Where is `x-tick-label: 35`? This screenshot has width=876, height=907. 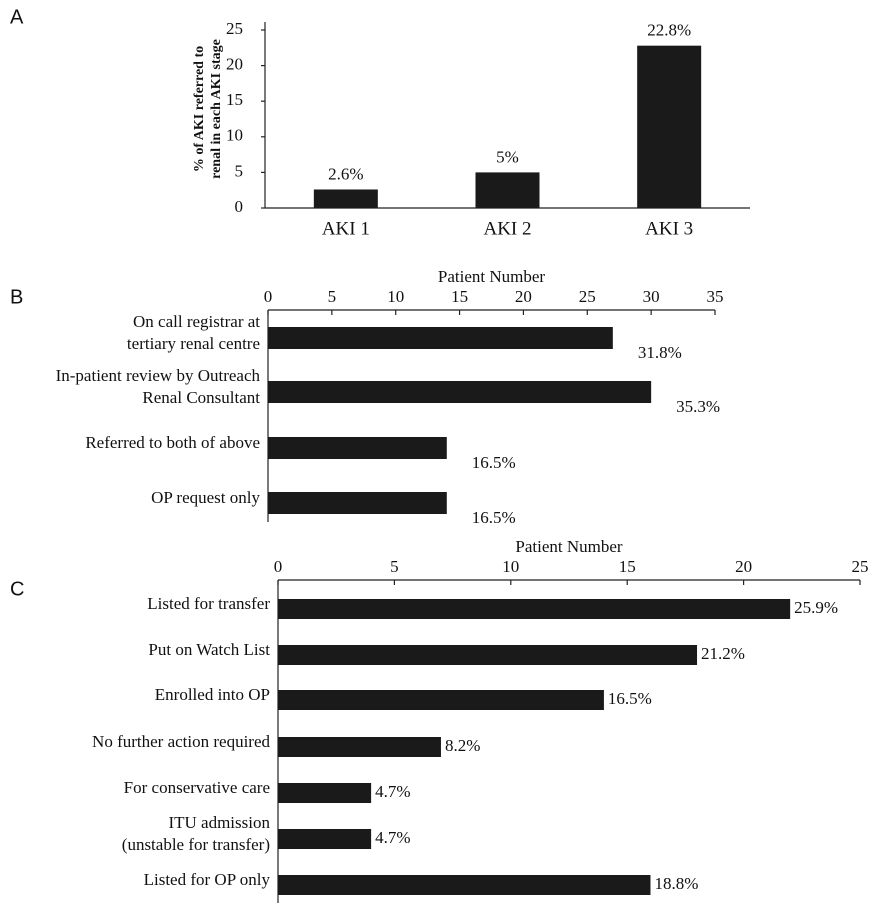 x-tick-label: 35 is located at coordinates (715, 296).